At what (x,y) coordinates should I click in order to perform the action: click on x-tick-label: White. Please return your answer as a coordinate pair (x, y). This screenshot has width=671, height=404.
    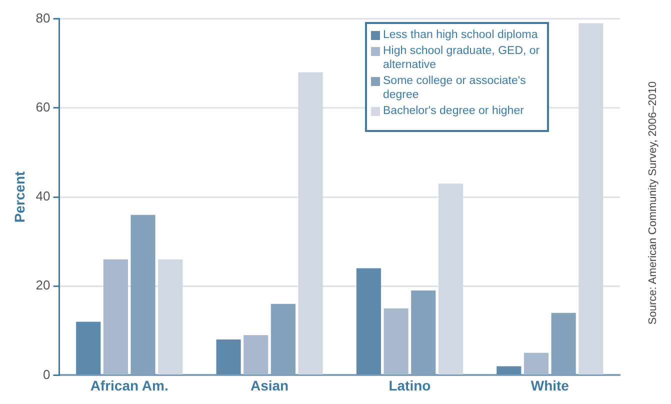
    Looking at the image, I should click on (550, 385).